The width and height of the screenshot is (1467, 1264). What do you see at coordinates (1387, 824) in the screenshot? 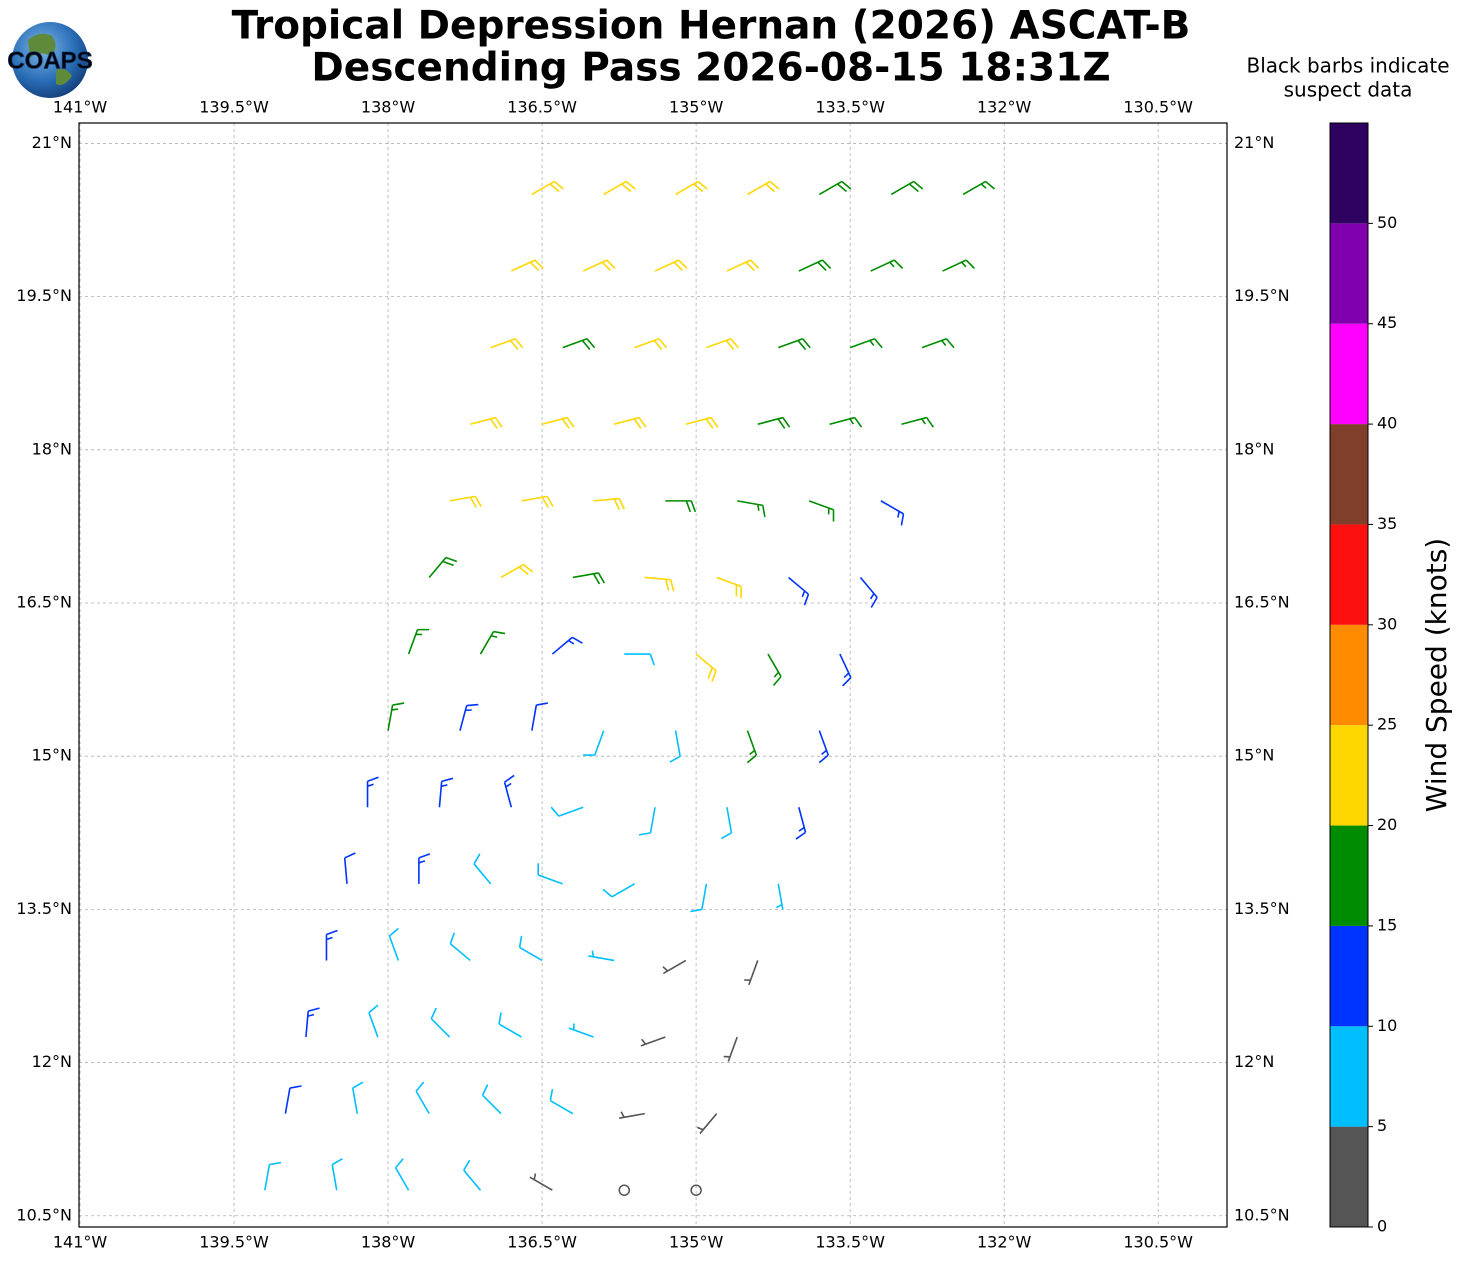
I see `colorbar-tick-label: 20` at bounding box center [1387, 824].